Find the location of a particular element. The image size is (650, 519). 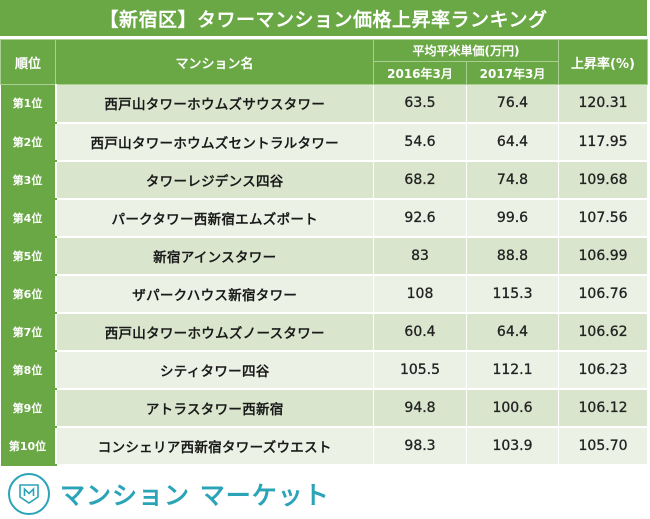

rank-cell: 第8位 is located at coordinates (28, 370).